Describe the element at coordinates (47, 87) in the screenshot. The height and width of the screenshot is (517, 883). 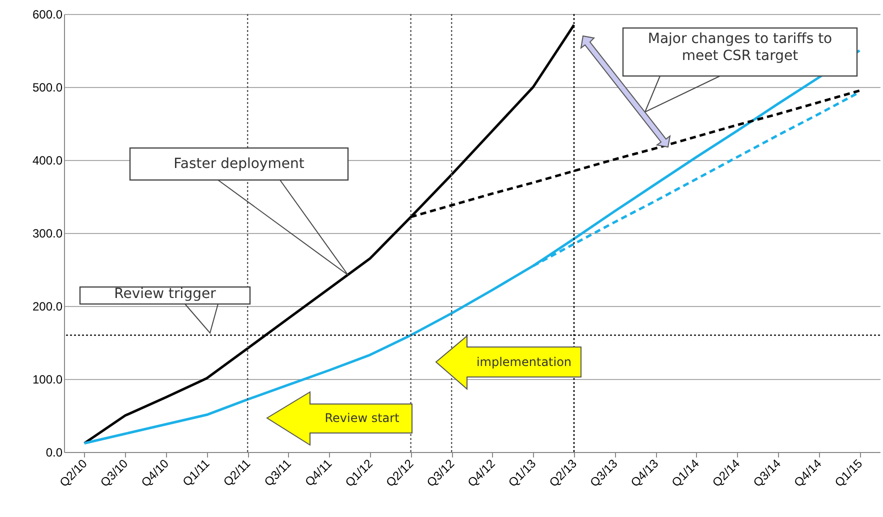
I see `y-tick-label: 500.0` at that location.